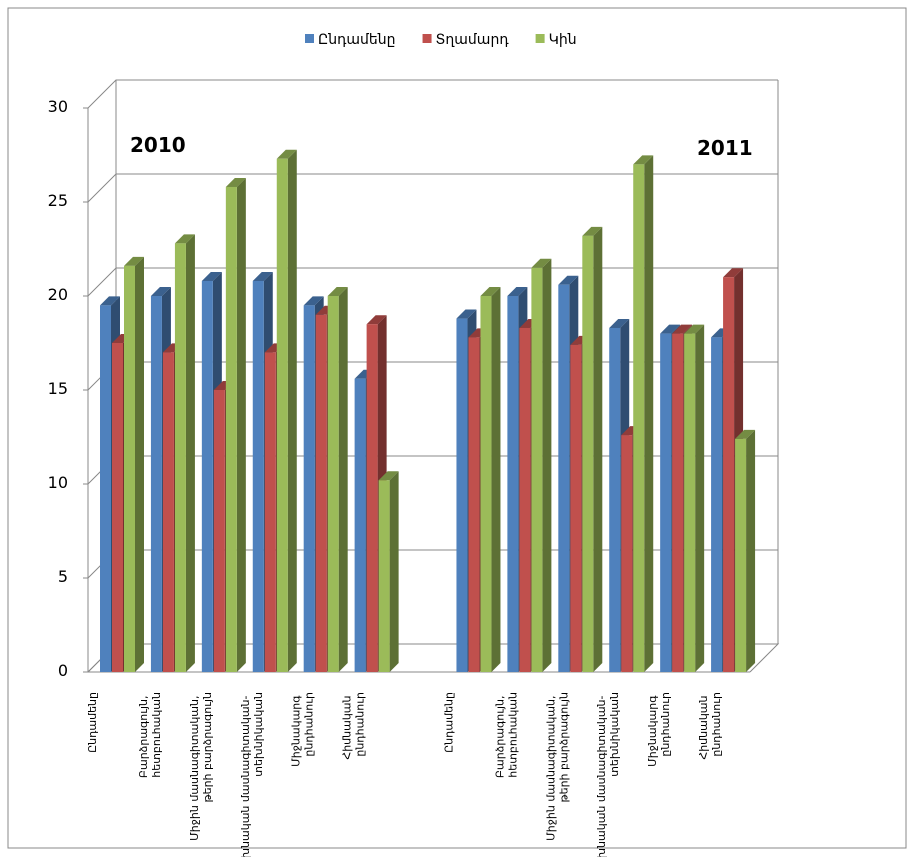 Image resolution: width=915 pixels, height=861 pixels. What do you see at coordinates (58, 294) in the screenshot?
I see `y-tick-label: 20` at bounding box center [58, 294].